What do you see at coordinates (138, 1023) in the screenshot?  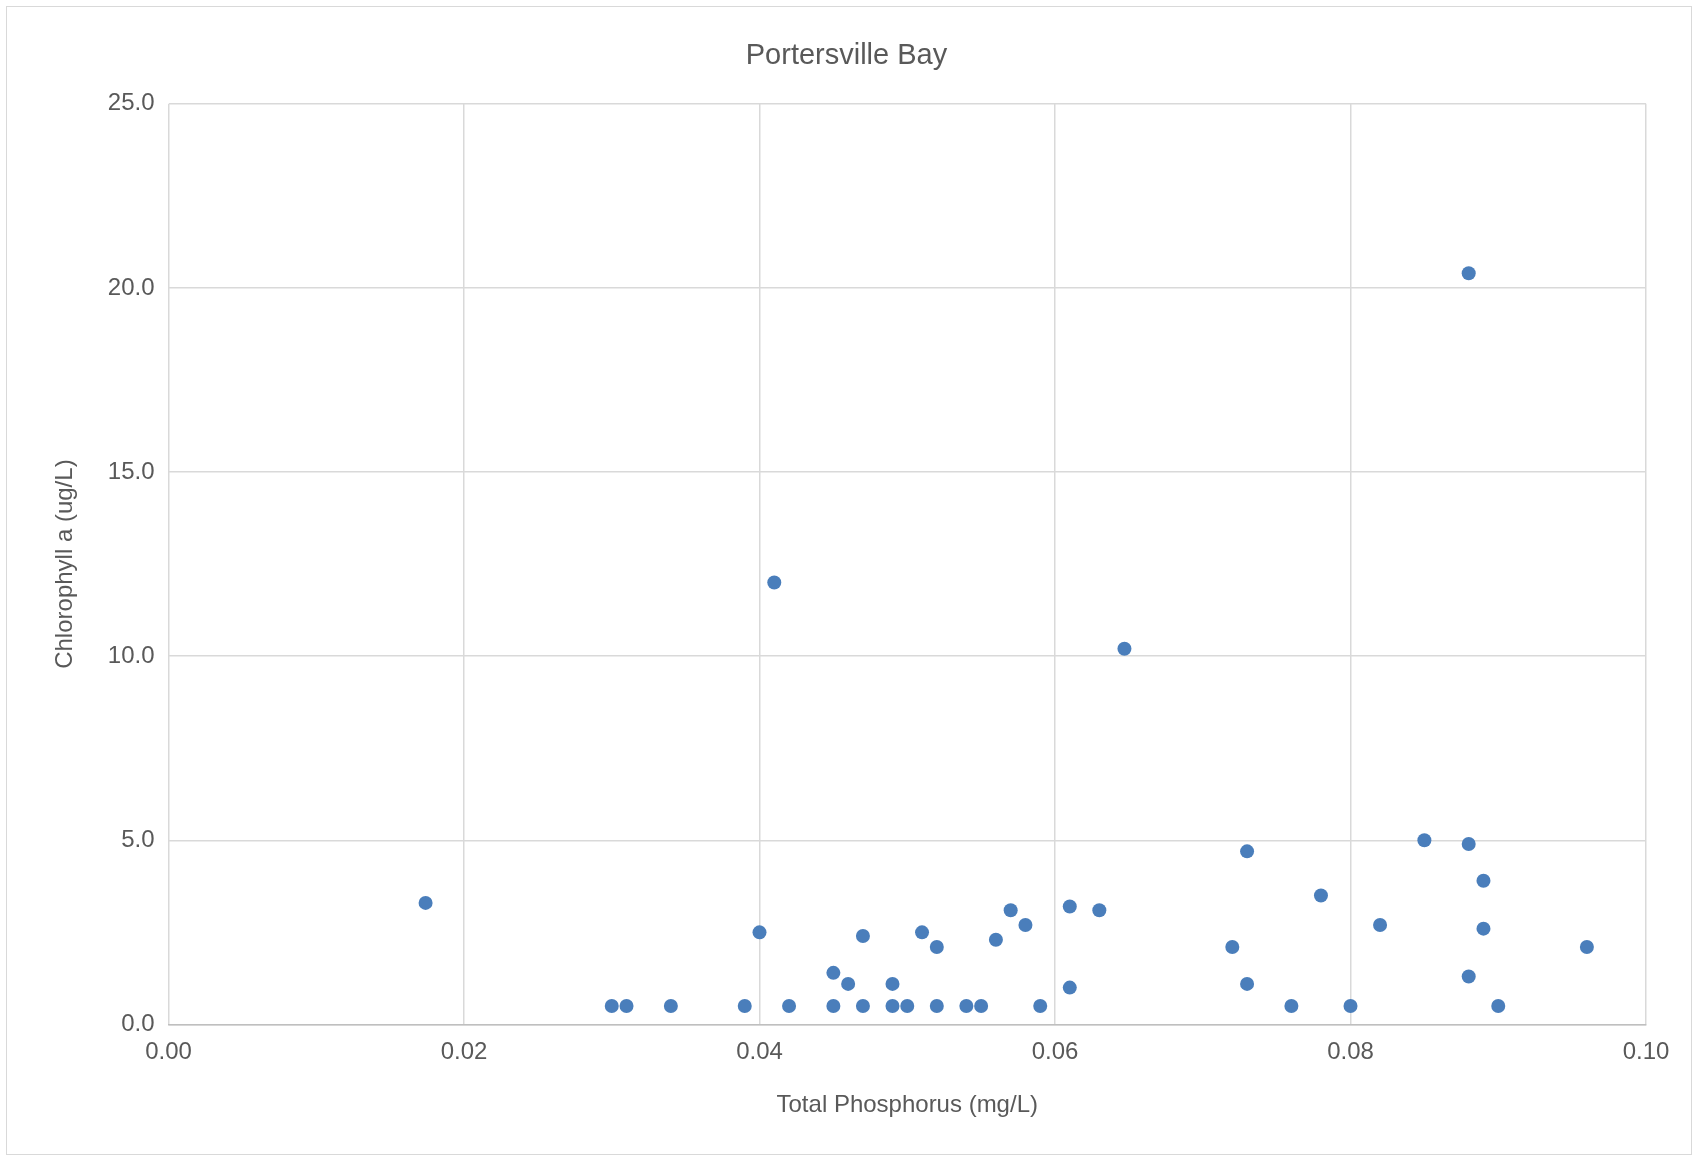 I see `y-tick-label: 0.0` at bounding box center [138, 1023].